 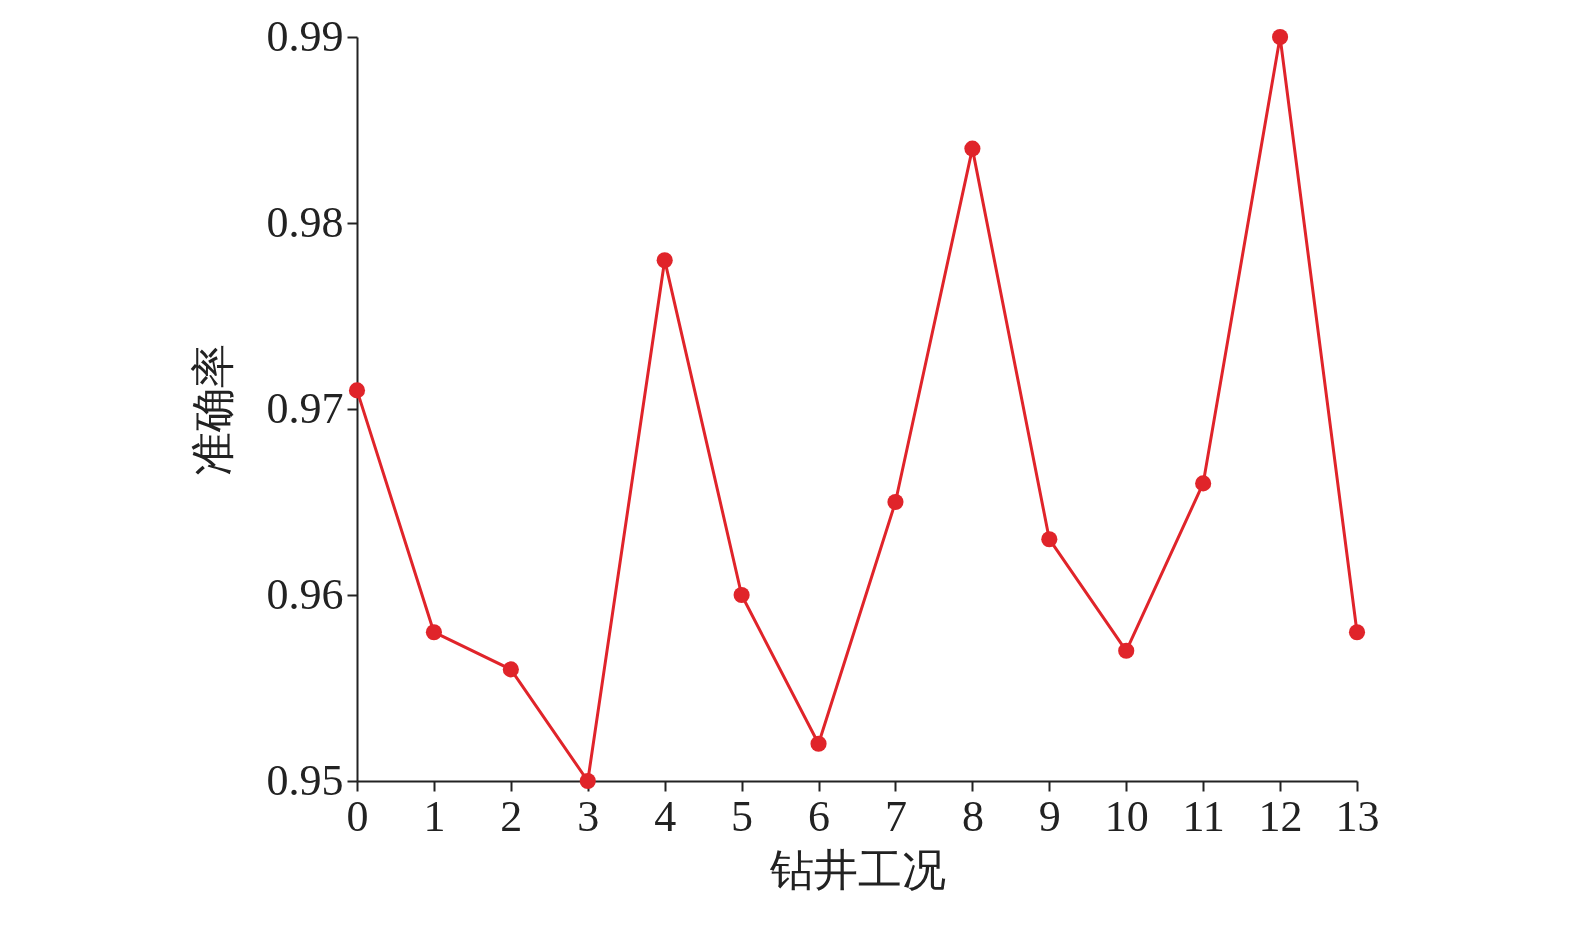 I want to click on x-tick-label: 6, so click(x=819, y=816).